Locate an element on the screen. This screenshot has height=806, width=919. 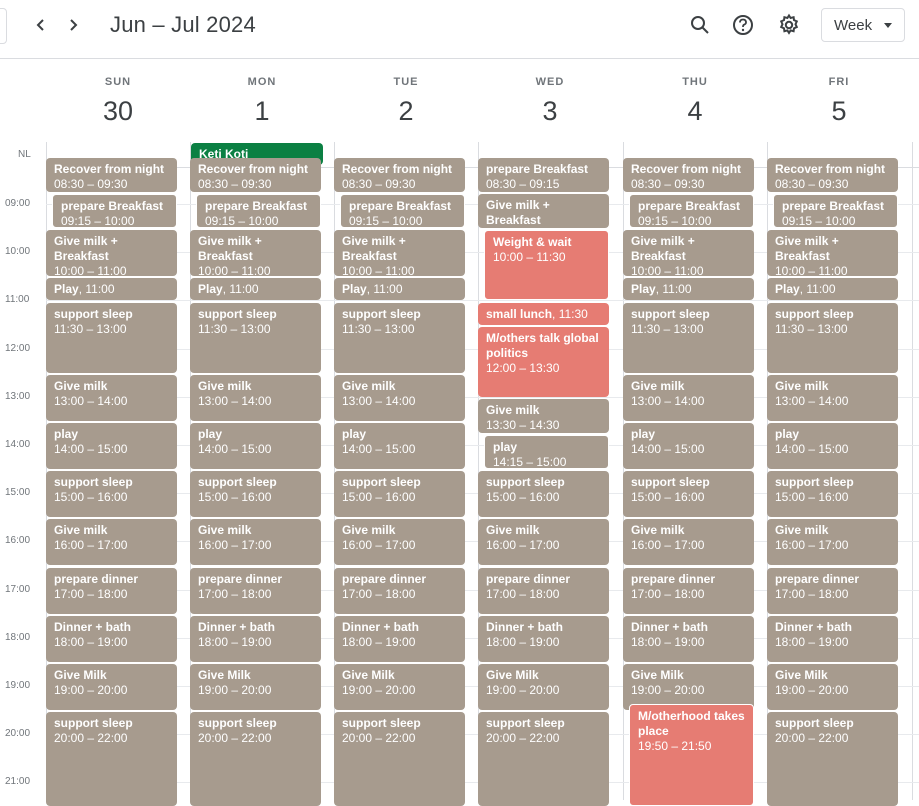
event-title: Give milk is located at coordinates (513, 410).